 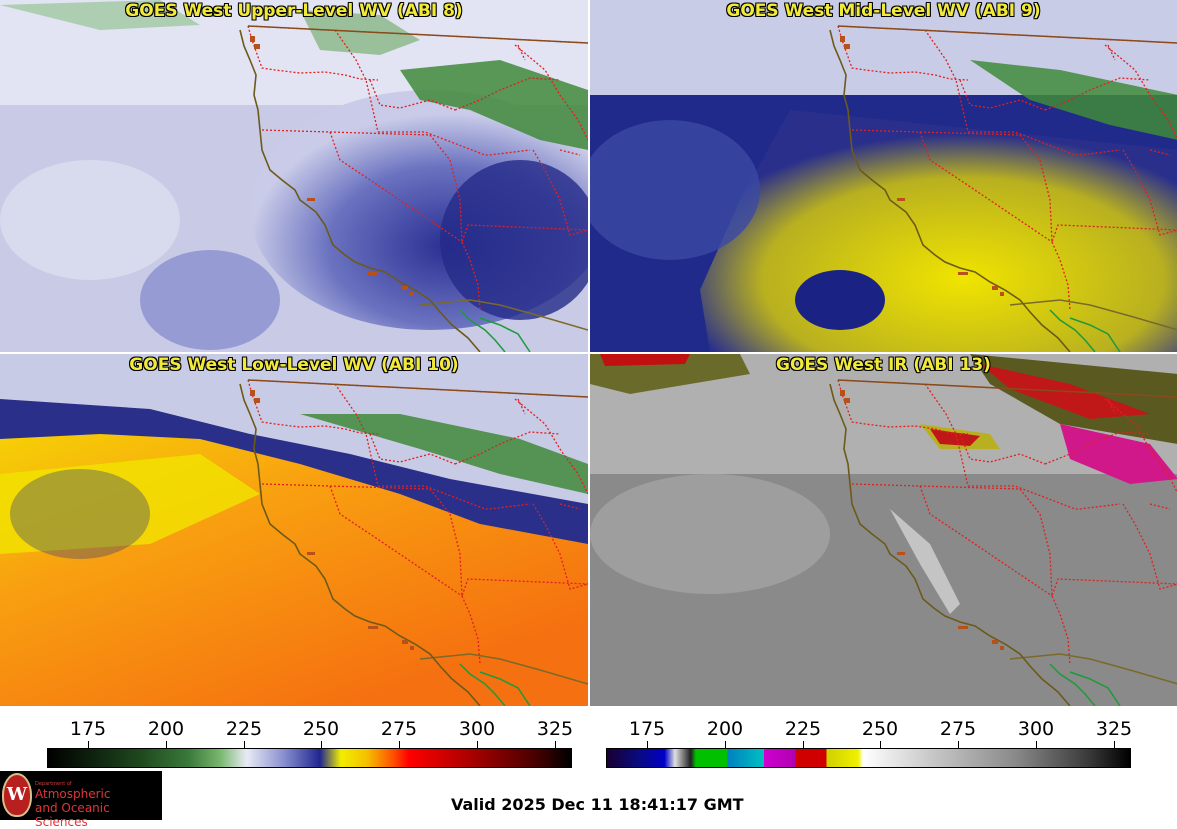 What do you see at coordinates (244, 729) in the screenshot?
I see `wv-tick-label: 225` at bounding box center [244, 729].